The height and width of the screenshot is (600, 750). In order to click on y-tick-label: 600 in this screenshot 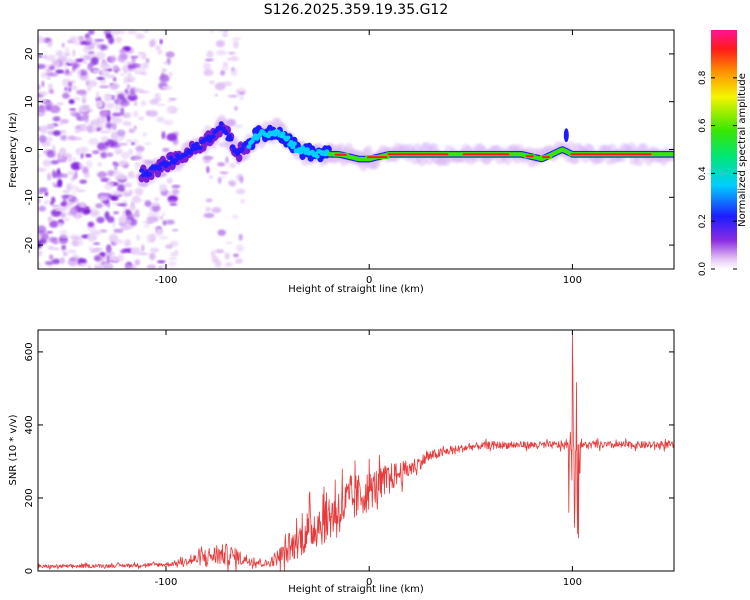, I will do `click(29, 351)`.